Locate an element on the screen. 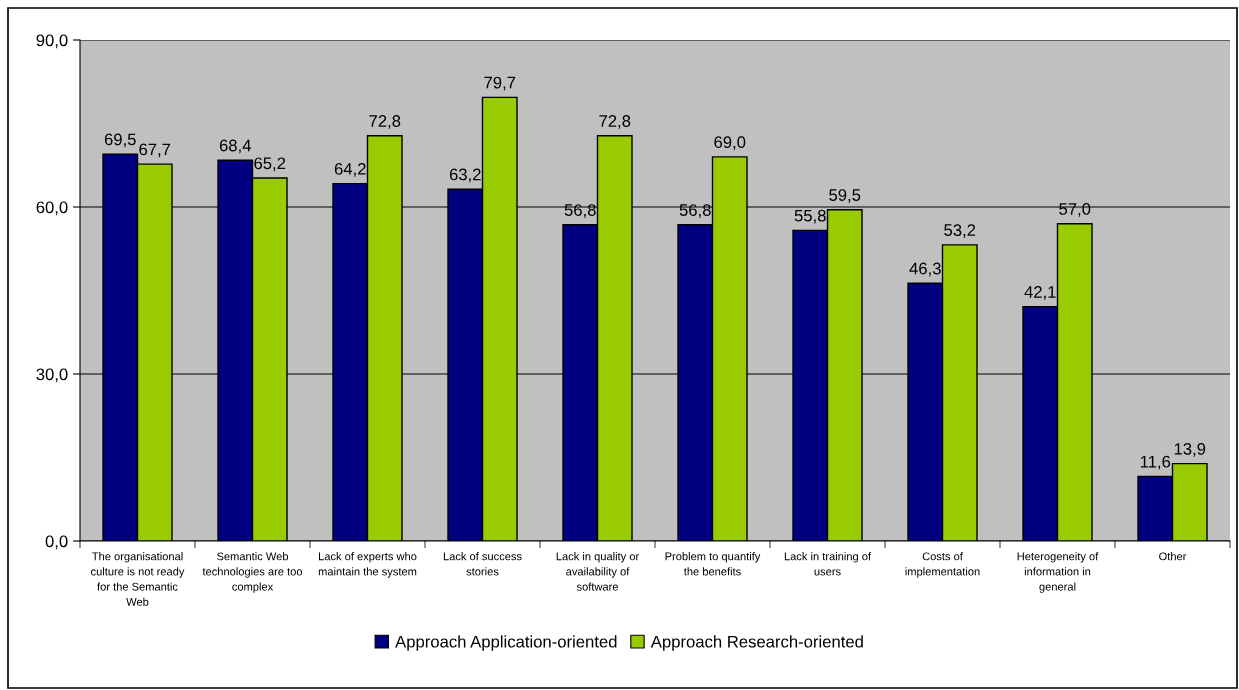 The image size is (1239, 690). y-tick-label: 30,0 is located at coordinates (52, 375).